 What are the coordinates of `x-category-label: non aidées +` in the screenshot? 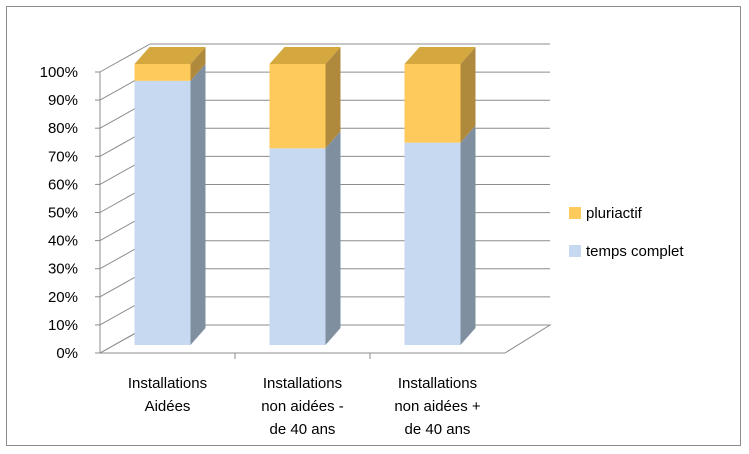 It's located at (437, 406).